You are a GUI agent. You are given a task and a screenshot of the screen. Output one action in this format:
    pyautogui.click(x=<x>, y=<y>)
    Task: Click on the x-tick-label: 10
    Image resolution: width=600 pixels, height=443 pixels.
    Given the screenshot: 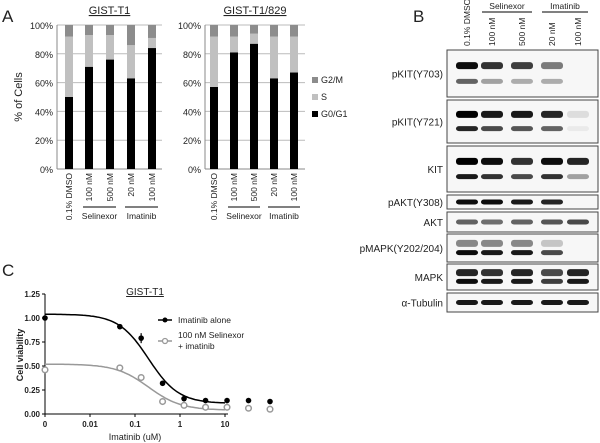 What is the action you would take?
    pyautogui.click(x=225, y=424)
    